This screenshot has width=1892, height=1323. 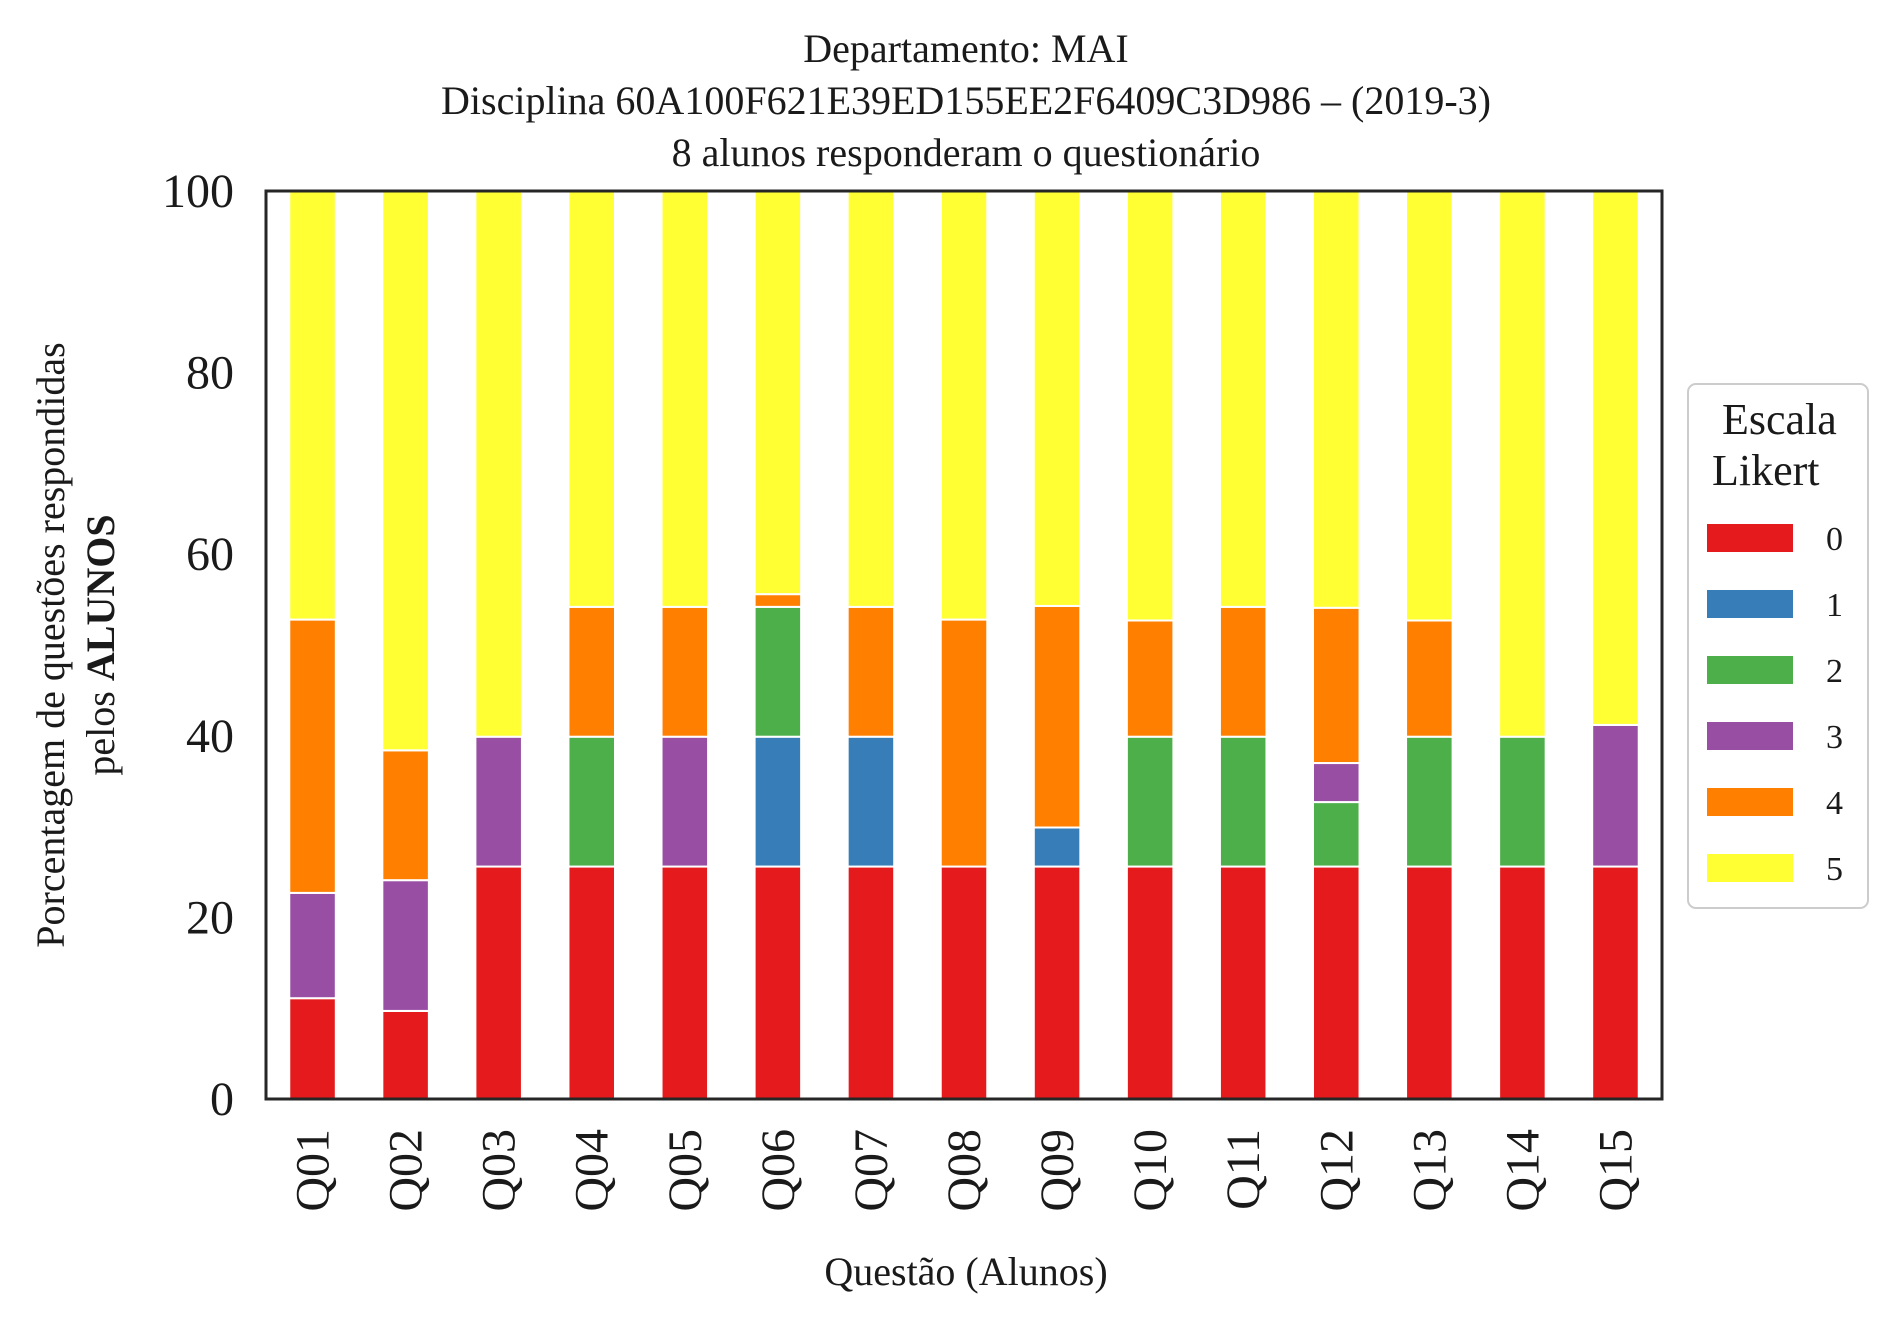 What do you see at coordinates (1150, 1170) in the screenshot?
I see `x-tick-label-q10: Q10` at bounding box center [1150, 1170].